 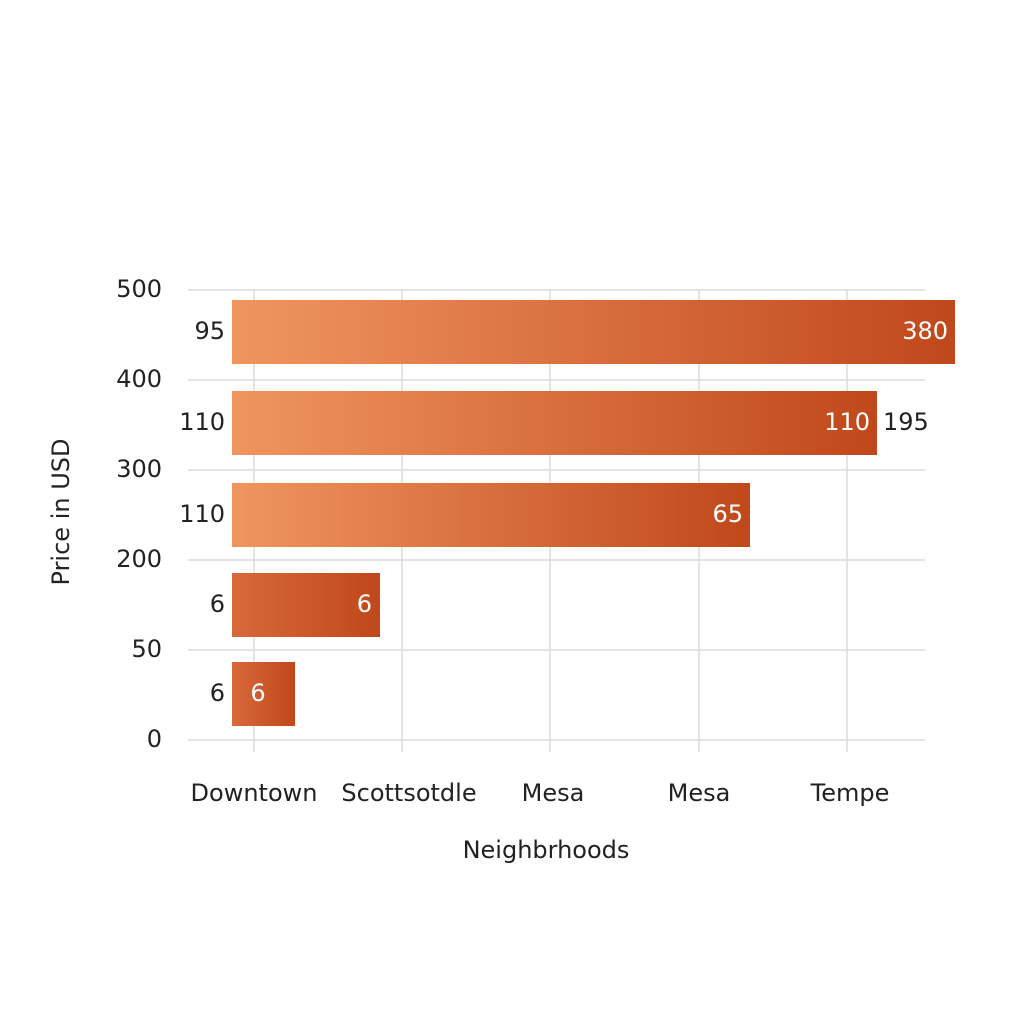 I want to click on x-tick-label: Downtown, so click(x=254, y=793).